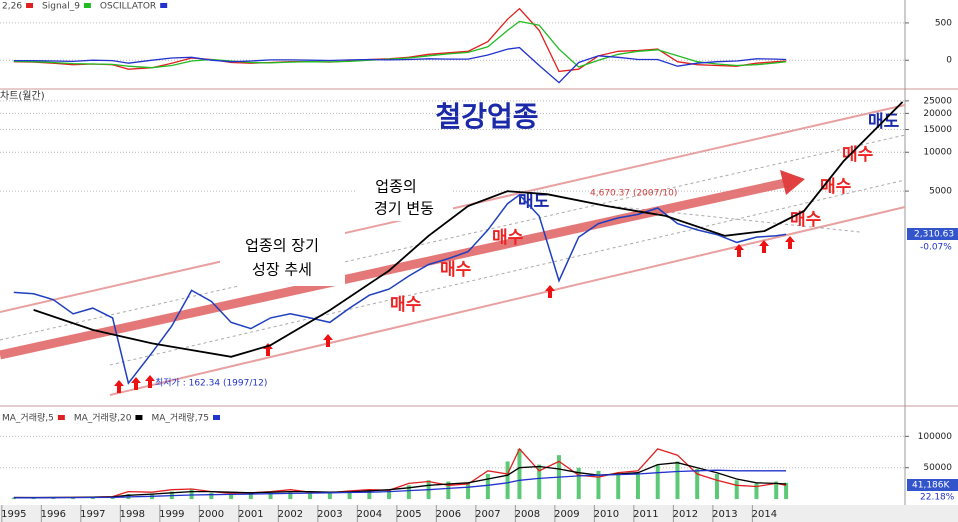 This screenshot has height=522, width=958. Describe the element at coordinates (935, 437) in the screenshot. I see `y-tick-label: 100000` at that location.